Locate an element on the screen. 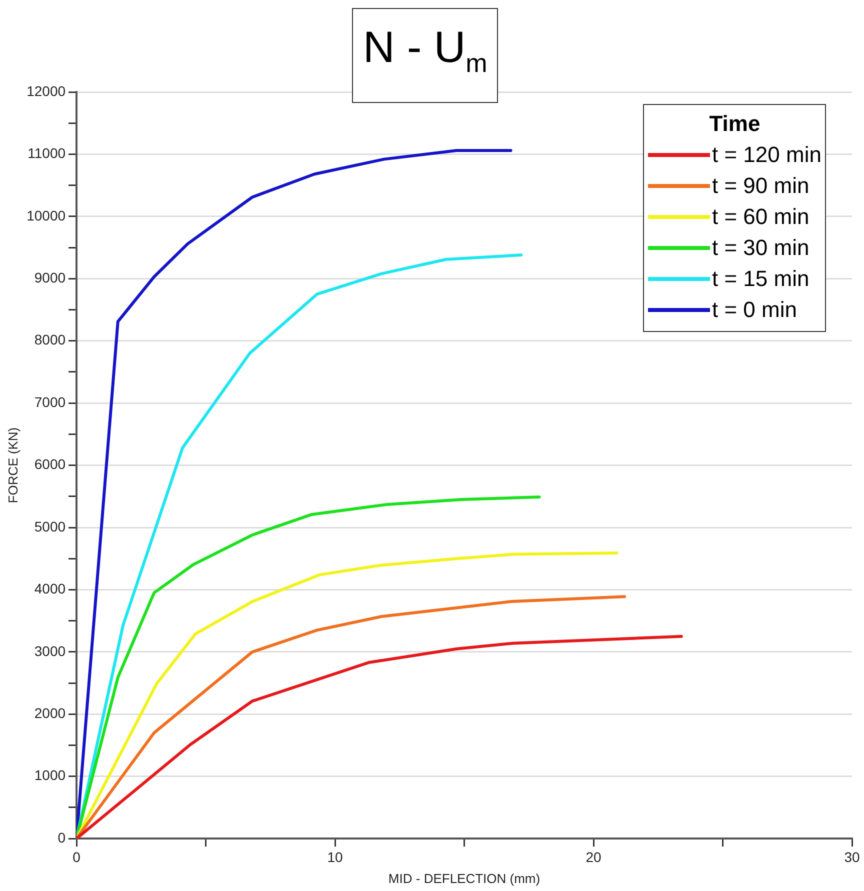  legend-label: t = 15 min is located at coordinates (761, 279).